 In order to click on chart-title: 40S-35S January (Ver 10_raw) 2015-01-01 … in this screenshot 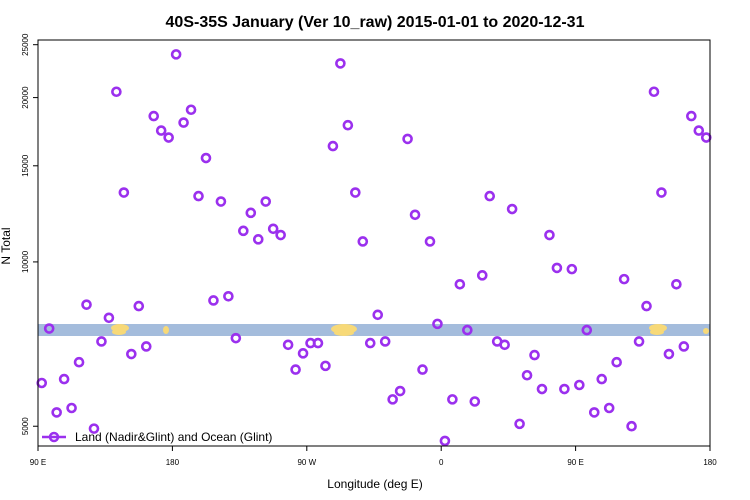, I will do `click(375, 22)`.